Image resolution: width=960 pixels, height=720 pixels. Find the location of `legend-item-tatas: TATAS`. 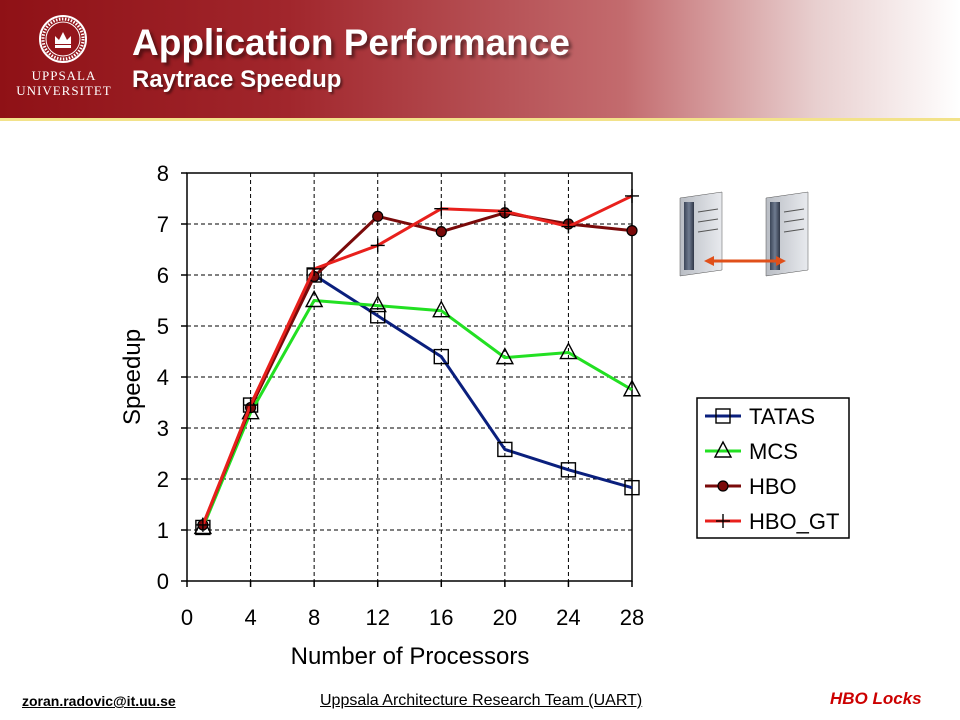

legend-item-tatas: TATAS is located at coordinates (760, 416).